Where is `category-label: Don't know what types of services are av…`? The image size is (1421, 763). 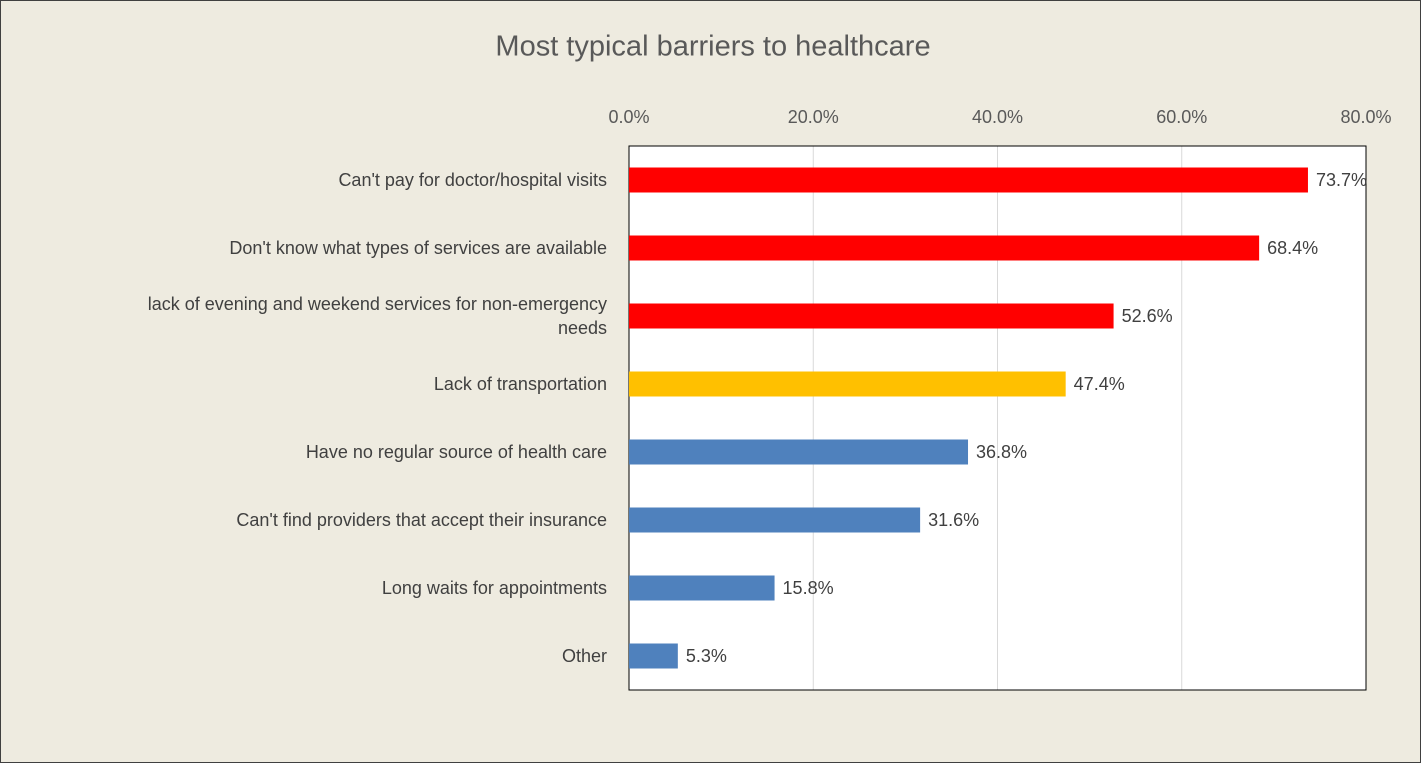
category-label: Don't know what types of services are av… is located at coordinates (418, 248).